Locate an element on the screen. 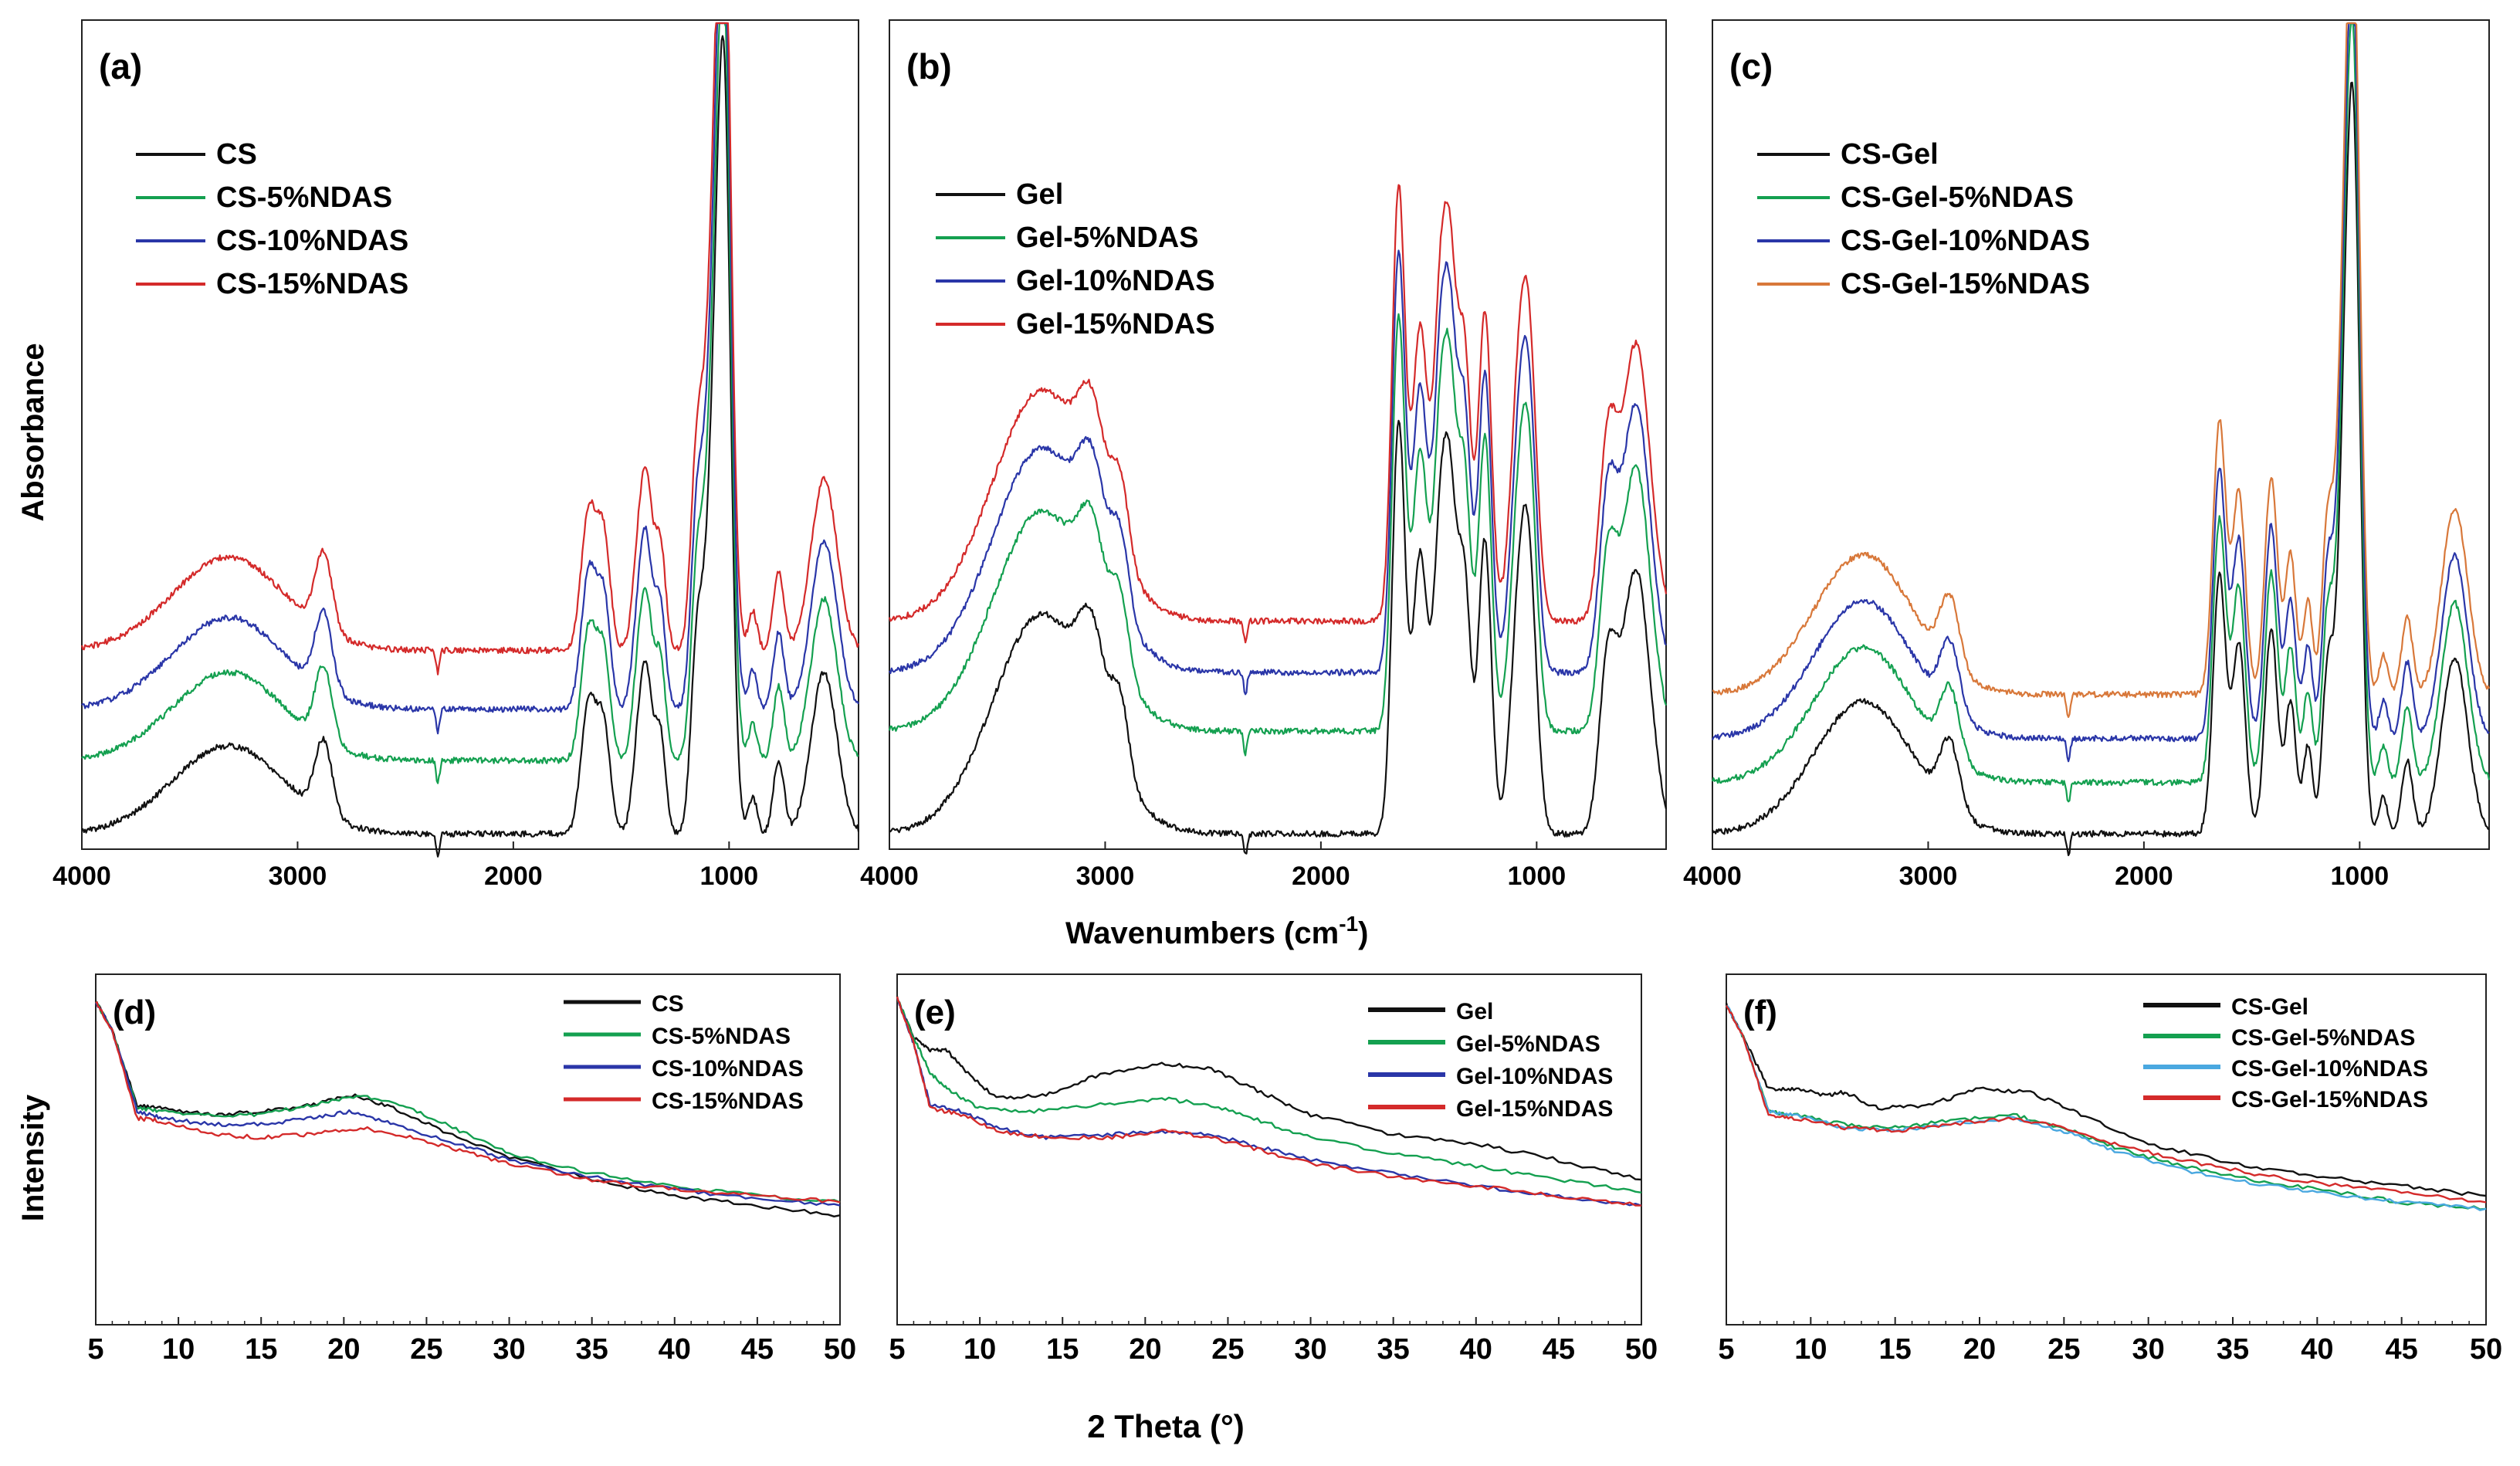  legend-a: CS CS-5%NDAS CS-10%NDAS CS-15%NDAS is located at coordinates (272, 219).